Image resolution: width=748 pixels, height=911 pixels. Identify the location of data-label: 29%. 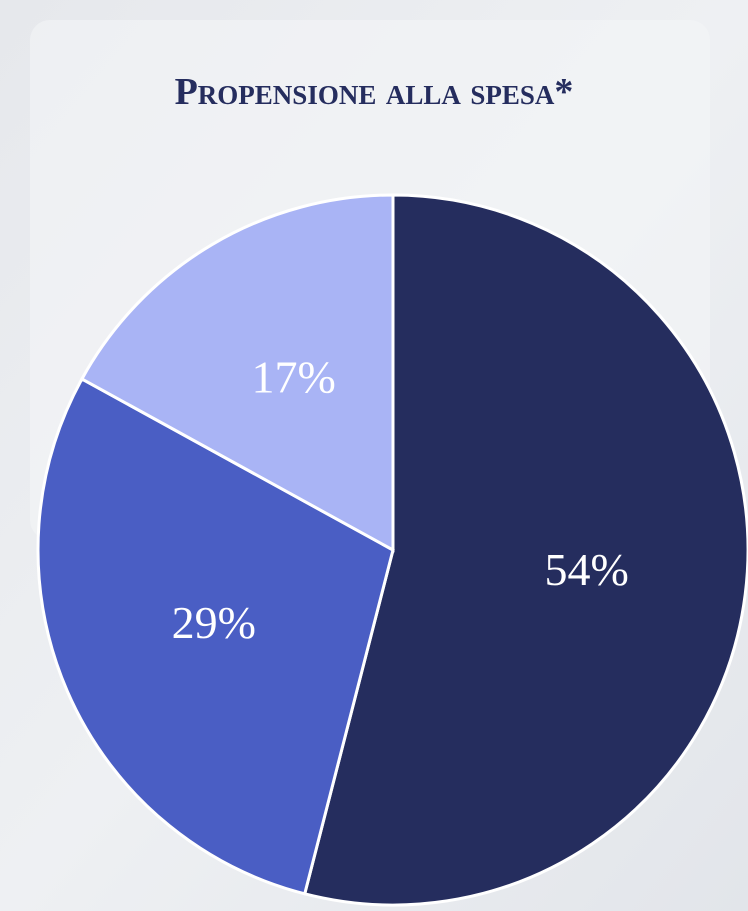
(214, 622).